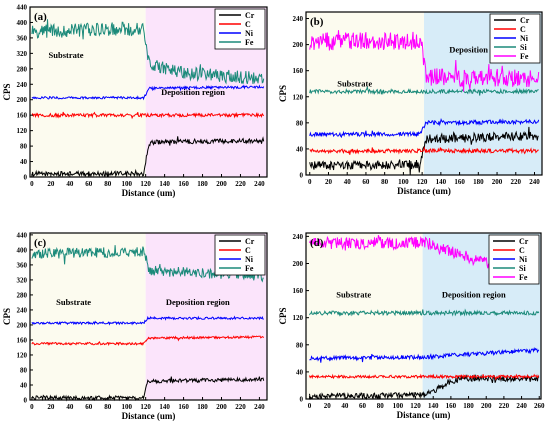 This screenshot has width=550, height=431. I want to click on y-tick-label: 280, so click(22, 295).